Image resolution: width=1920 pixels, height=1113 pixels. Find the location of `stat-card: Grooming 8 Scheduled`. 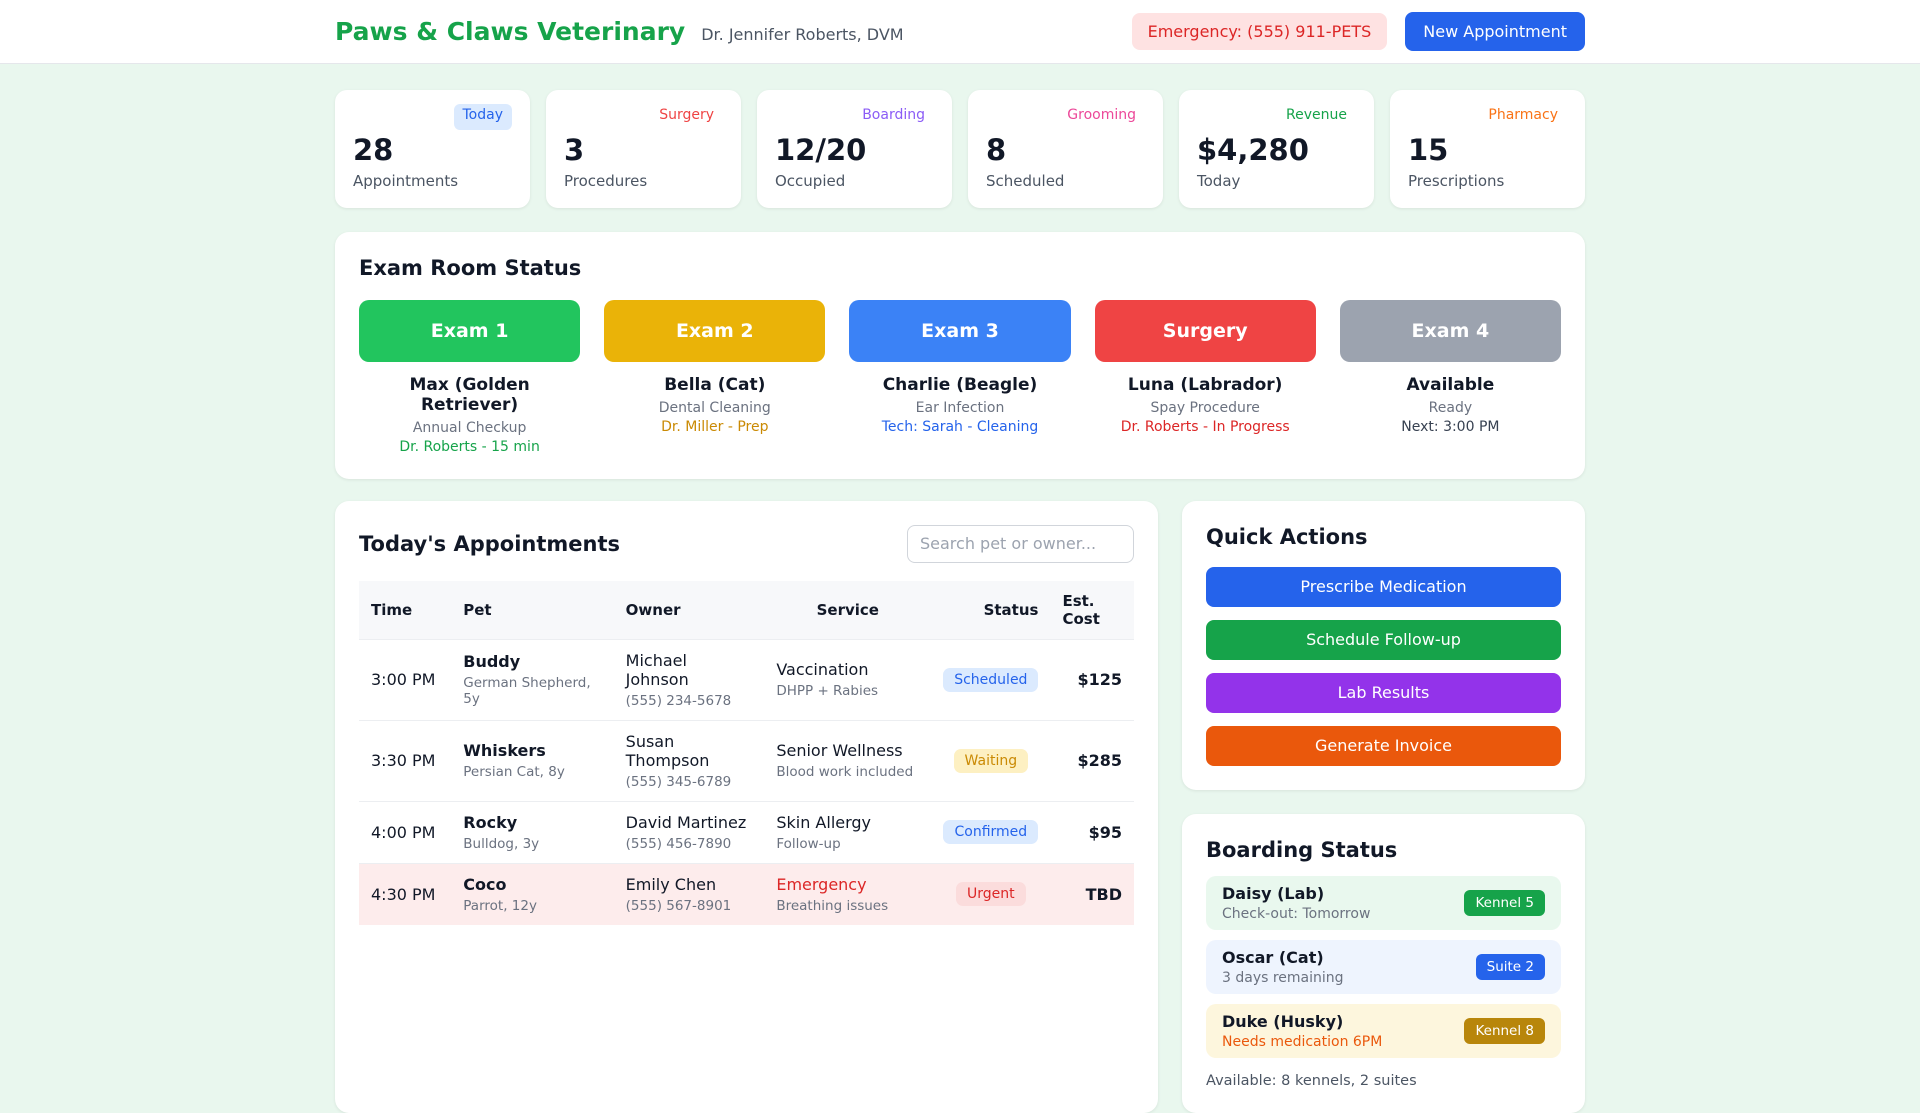

stat-card: Grooming 8 Scheduled is located at coordinates (1065, 149).